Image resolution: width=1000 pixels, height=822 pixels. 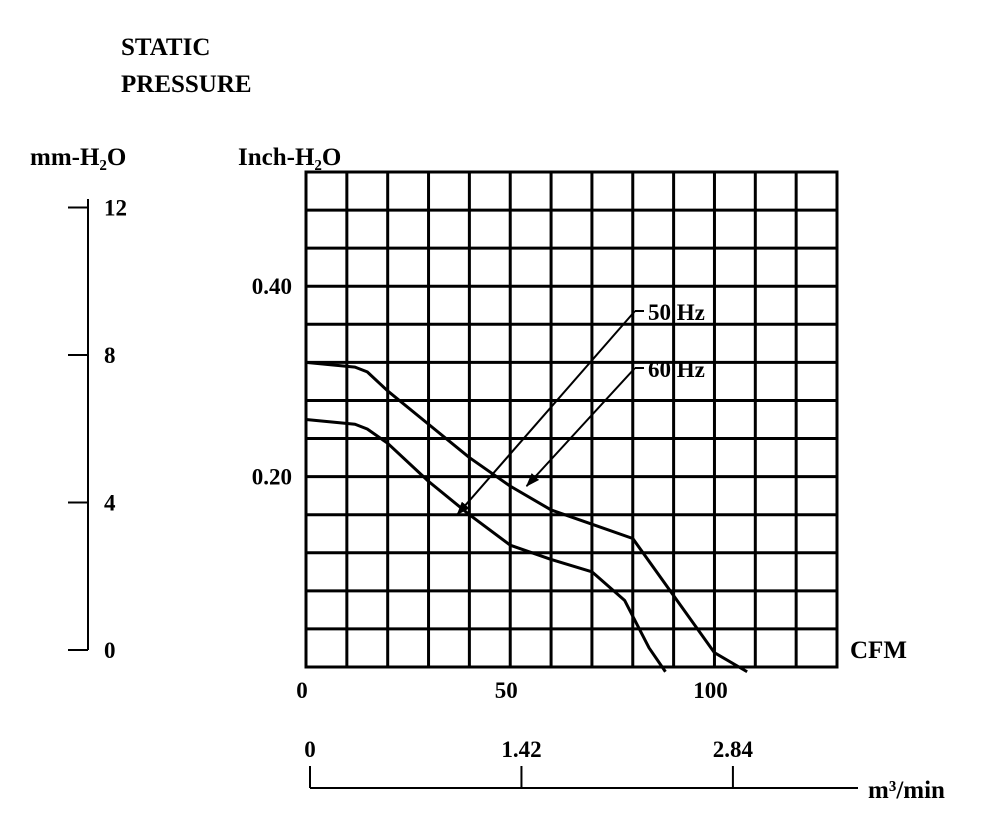 What do you see at coordinates (676, 369) in the screenshot?
I see `annotation-label: 60 Hz` at bounding box center [676, 369].